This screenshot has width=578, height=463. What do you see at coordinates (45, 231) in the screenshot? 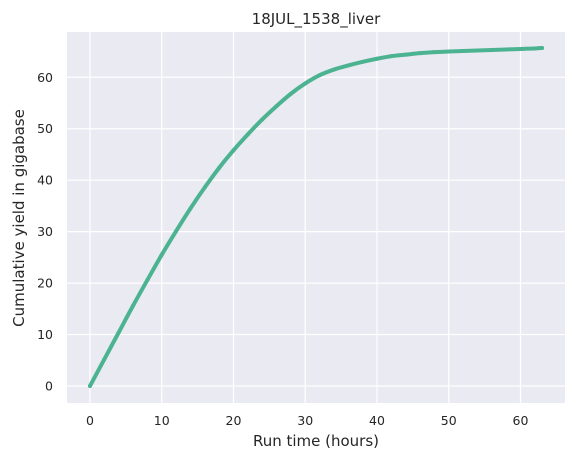
I see `y-tick-label: 30` at bounding box center [45, 231].